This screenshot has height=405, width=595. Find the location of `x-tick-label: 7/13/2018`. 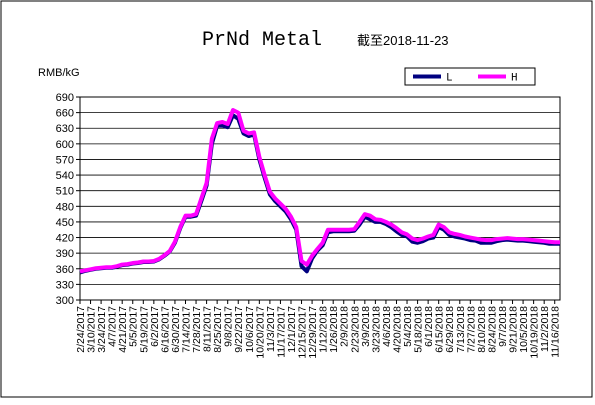

x-tick-label: 7/13/2018 is located at coordinates (461, 329).